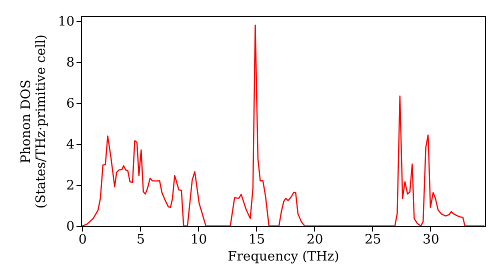 The image size is (500, 280). Describe the element at coordinates (33, 121) in the screenshot. I see `y-axis-title: Phonon DOS (States/THz·primitive cell)` at that location.